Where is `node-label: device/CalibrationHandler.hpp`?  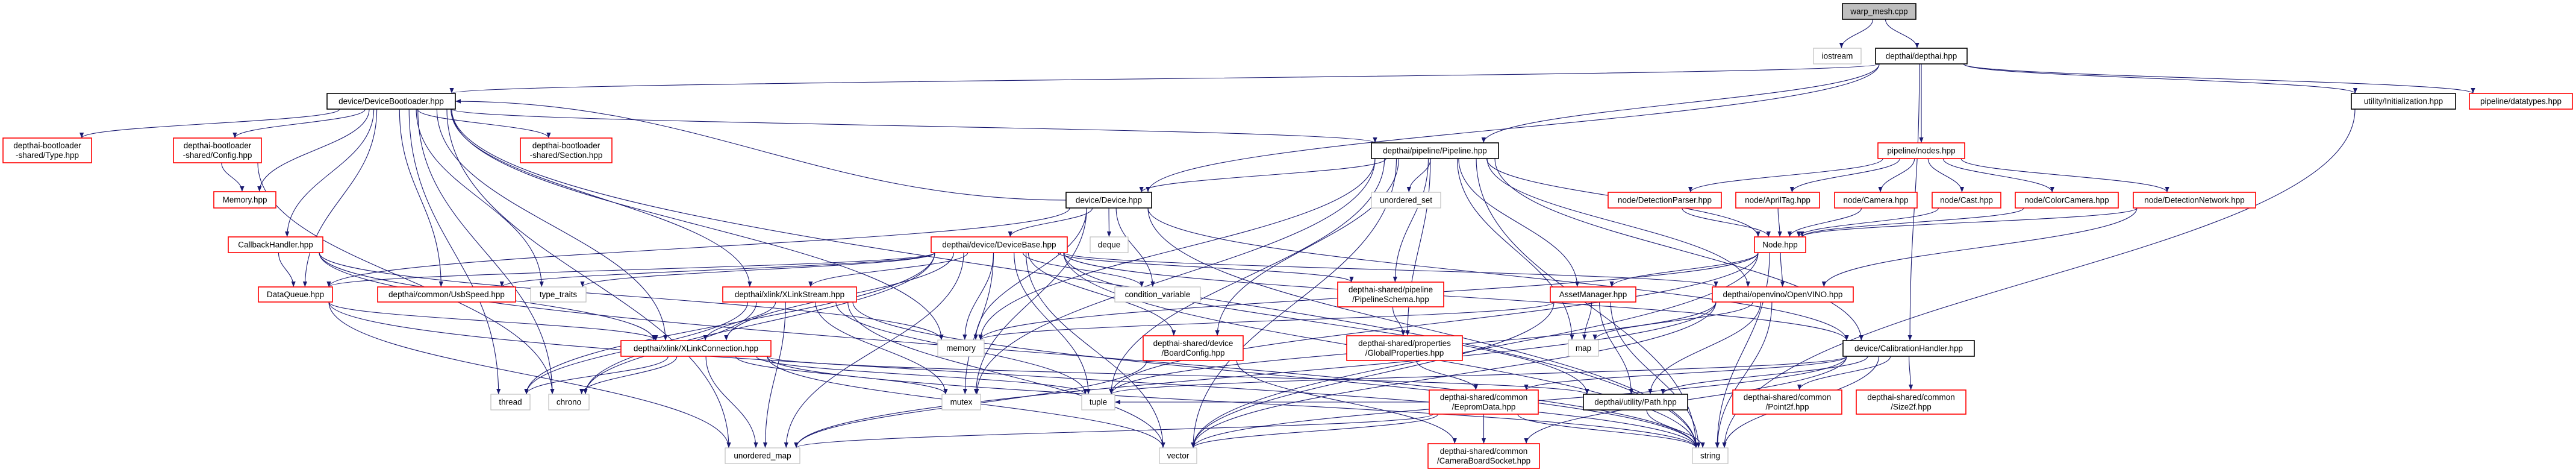
node-label: device/CalibrationHandler.hpp is located at coordinates (1908, 348).